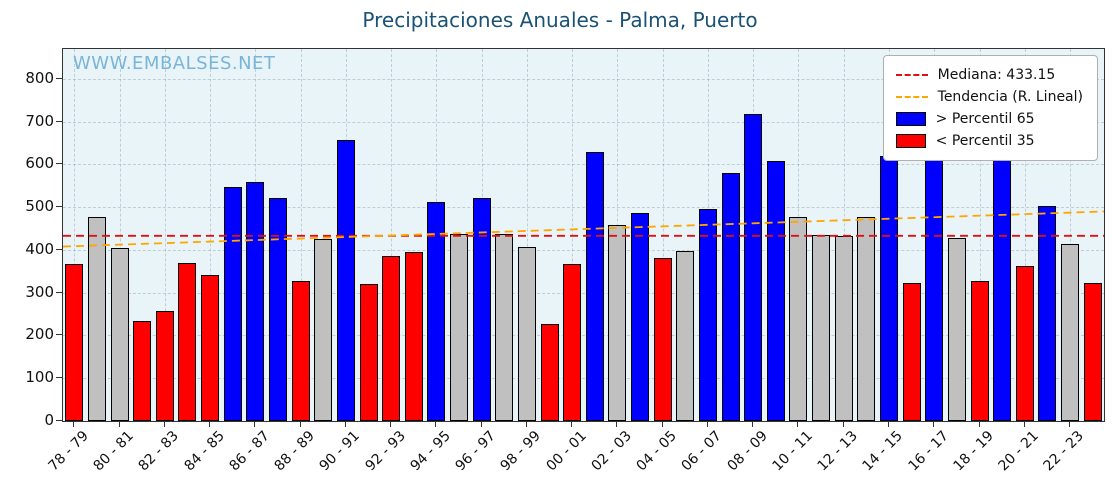  I want to click on above-percentile-swatch, so click(910, 119).